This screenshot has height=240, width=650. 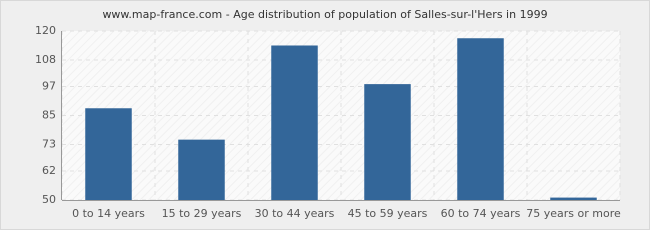 What do you see at coordinates (49, 115) in the screenshot?
I see `y-tick-label: 85` at bounding box center [49, 115].